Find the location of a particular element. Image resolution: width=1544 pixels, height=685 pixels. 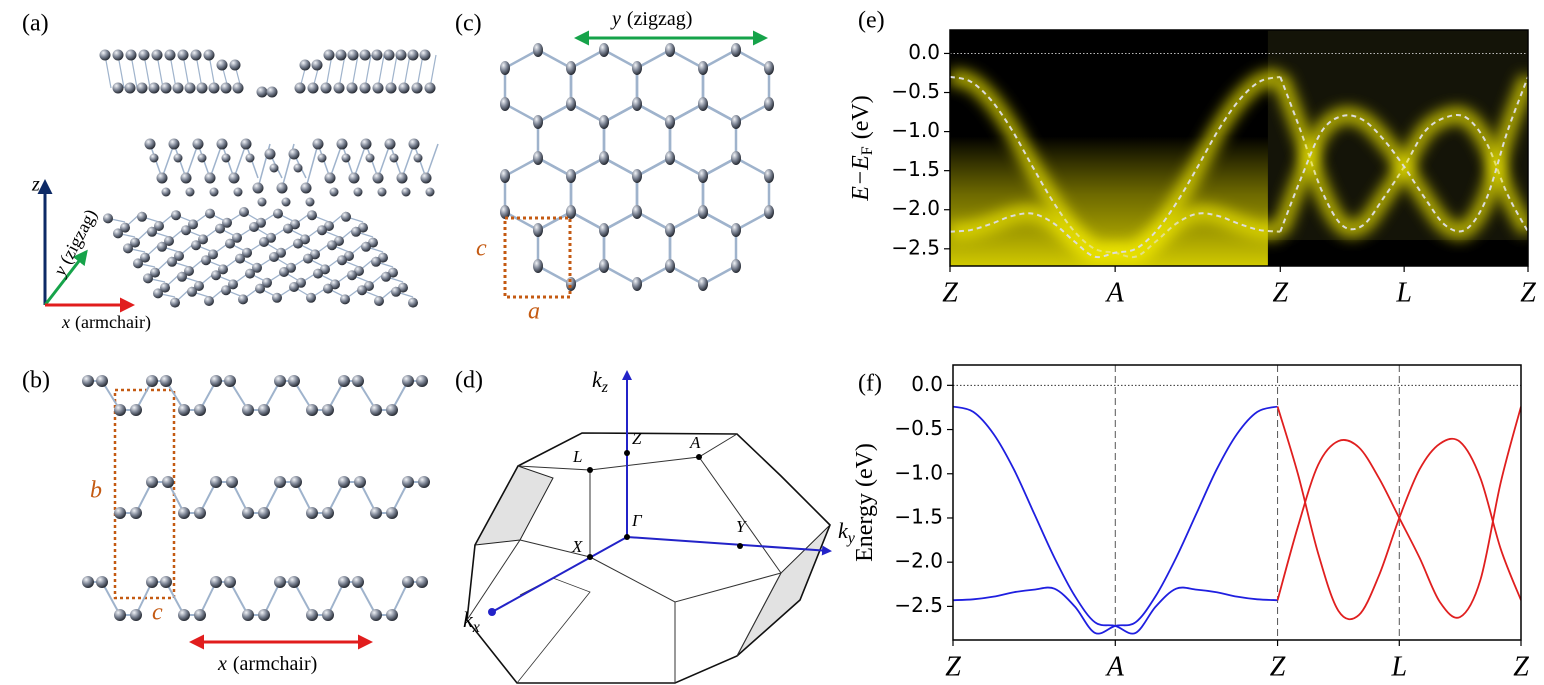

y-axis-label-part: F is located at coordinates (867, 150).